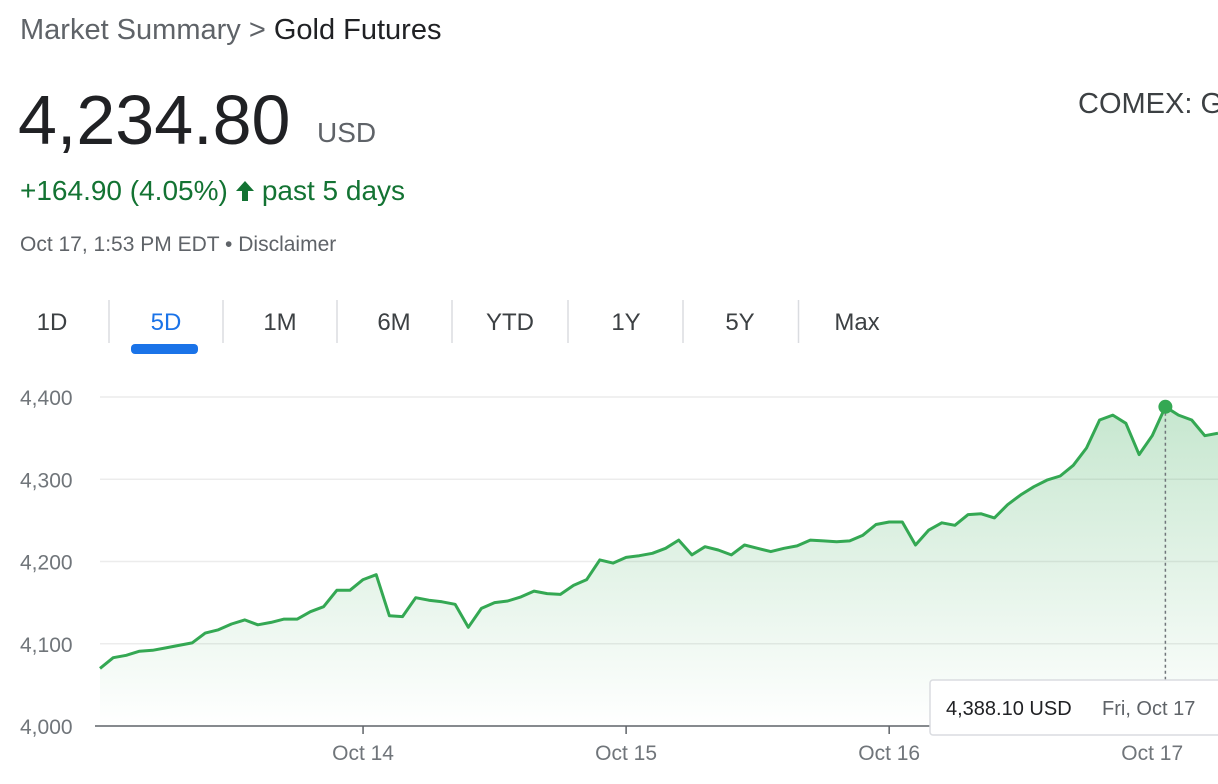 The image size is (1218, 784). I want to click on range-tab: 5Y, so click(739, 322).